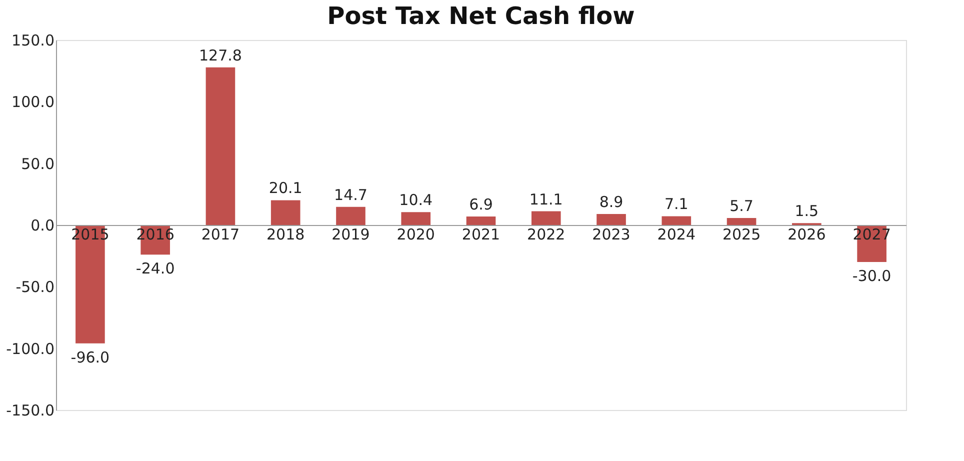  I want to click on data-label: 11.1, so click(546, 199).